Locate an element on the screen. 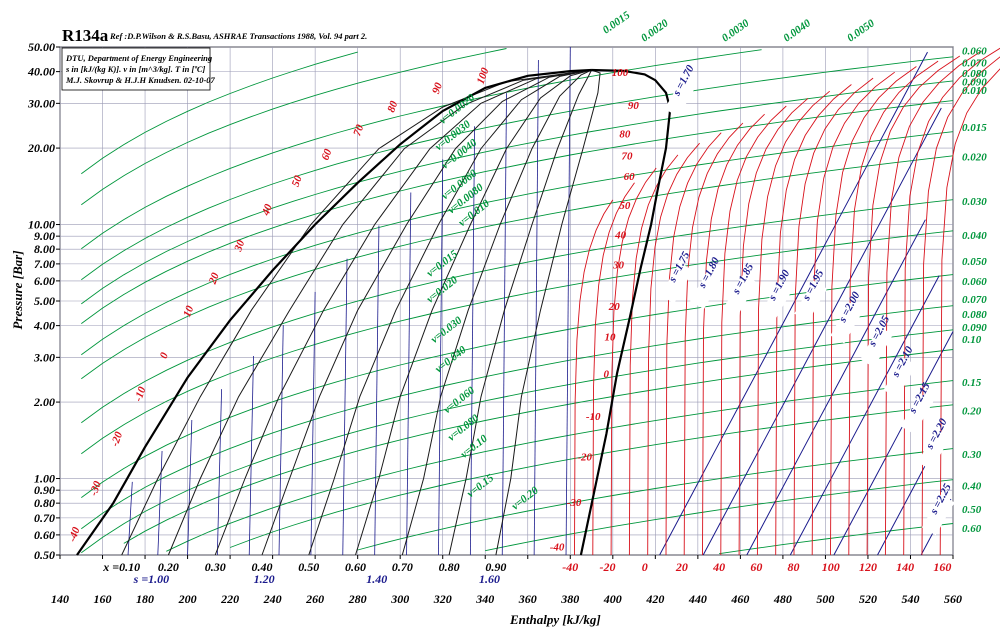 This screenshot has width=1000, height=631. volume-label-right: 0.090 is located at coordinates (974, 83).